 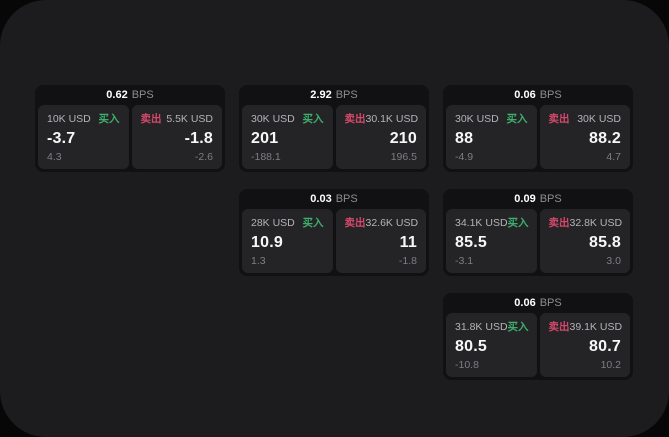 I want to click on buy-amount: 10K USD, so click(x=69, y=118).